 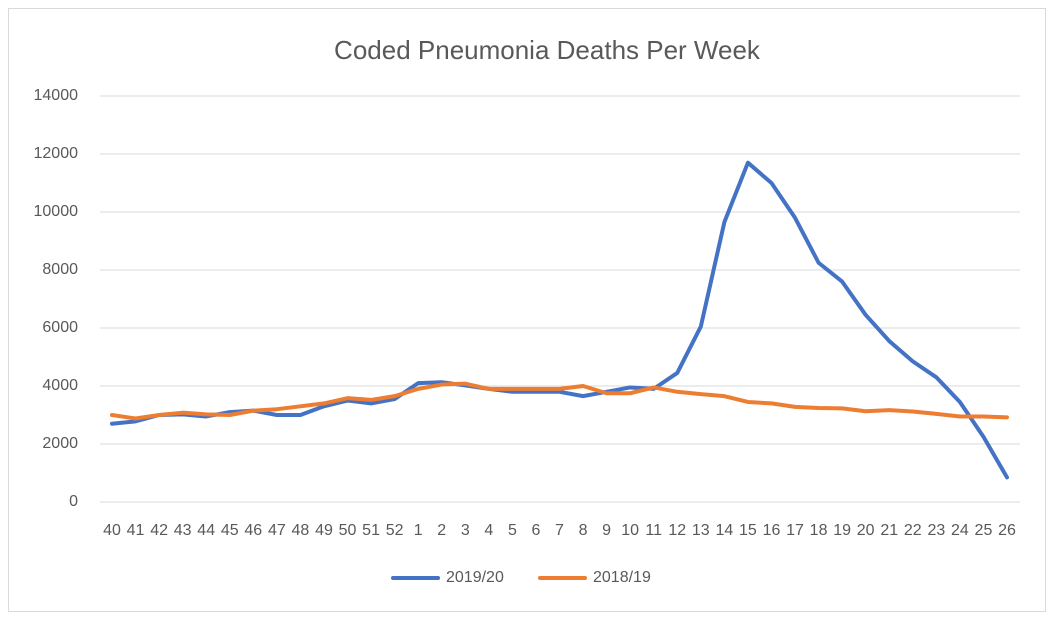 I want to click on x-tick-label: 22, so click(x=913, y=530).